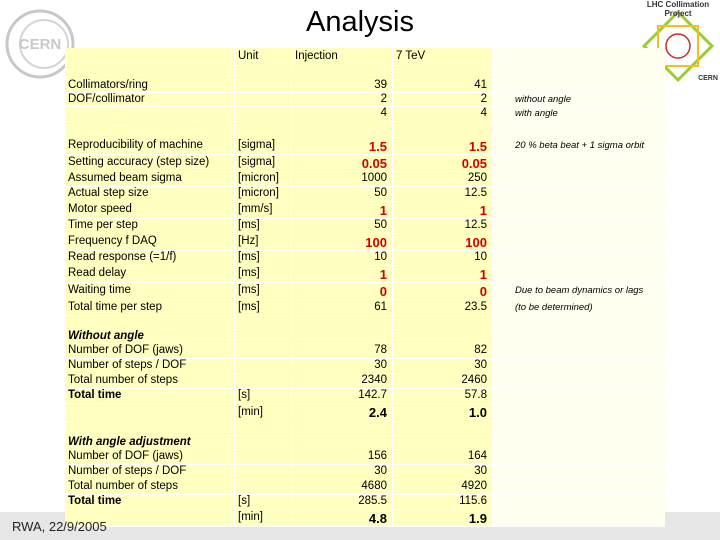  Describe the element at coordinates (342, 413) in the screenshot. I see `injection-value: 2.4` at that location.